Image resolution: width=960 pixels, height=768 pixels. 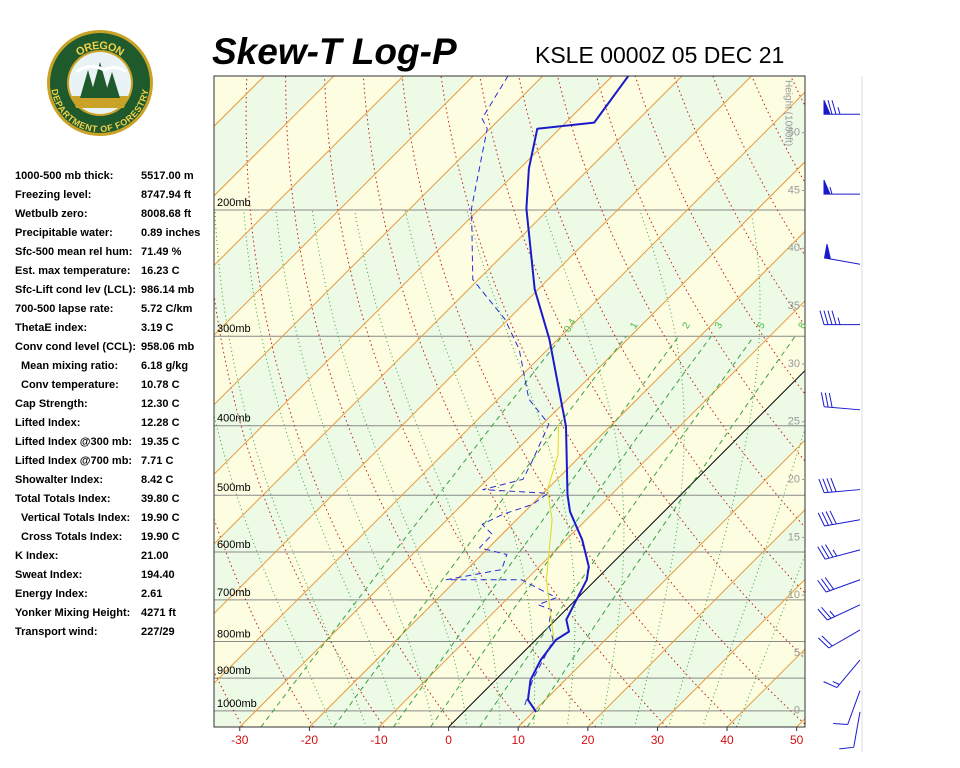 What do you see at coordinates (37, 556) in the screenshot?
I see `stat-label: K Index:` at bounding box center [37, 556].